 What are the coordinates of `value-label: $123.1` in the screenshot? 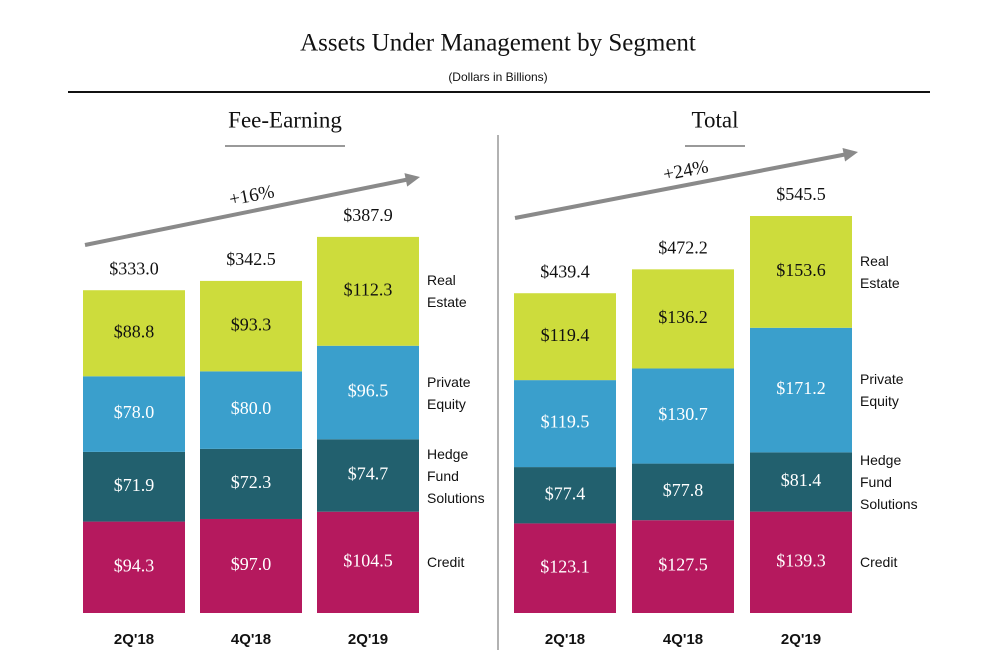 It's located at (565, 566).